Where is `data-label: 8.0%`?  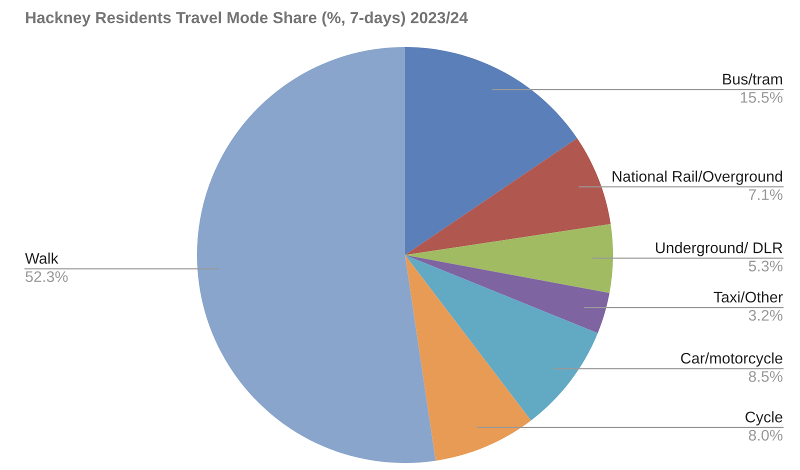
data-label: 8.0% is located at coordinates (765, 435).